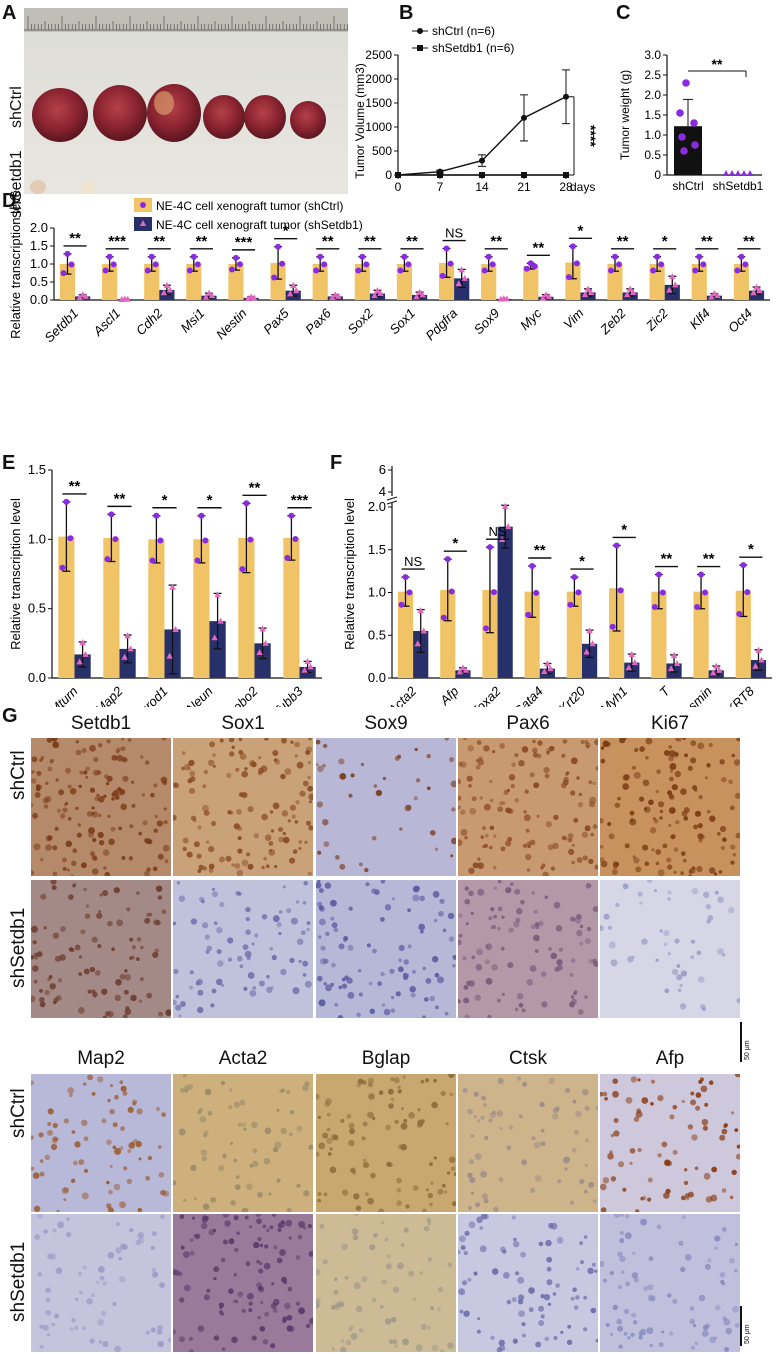 The height and width of the screenshot is (1354, 777). I want to click on y-tick-label: 0.5, so click(37, 608).